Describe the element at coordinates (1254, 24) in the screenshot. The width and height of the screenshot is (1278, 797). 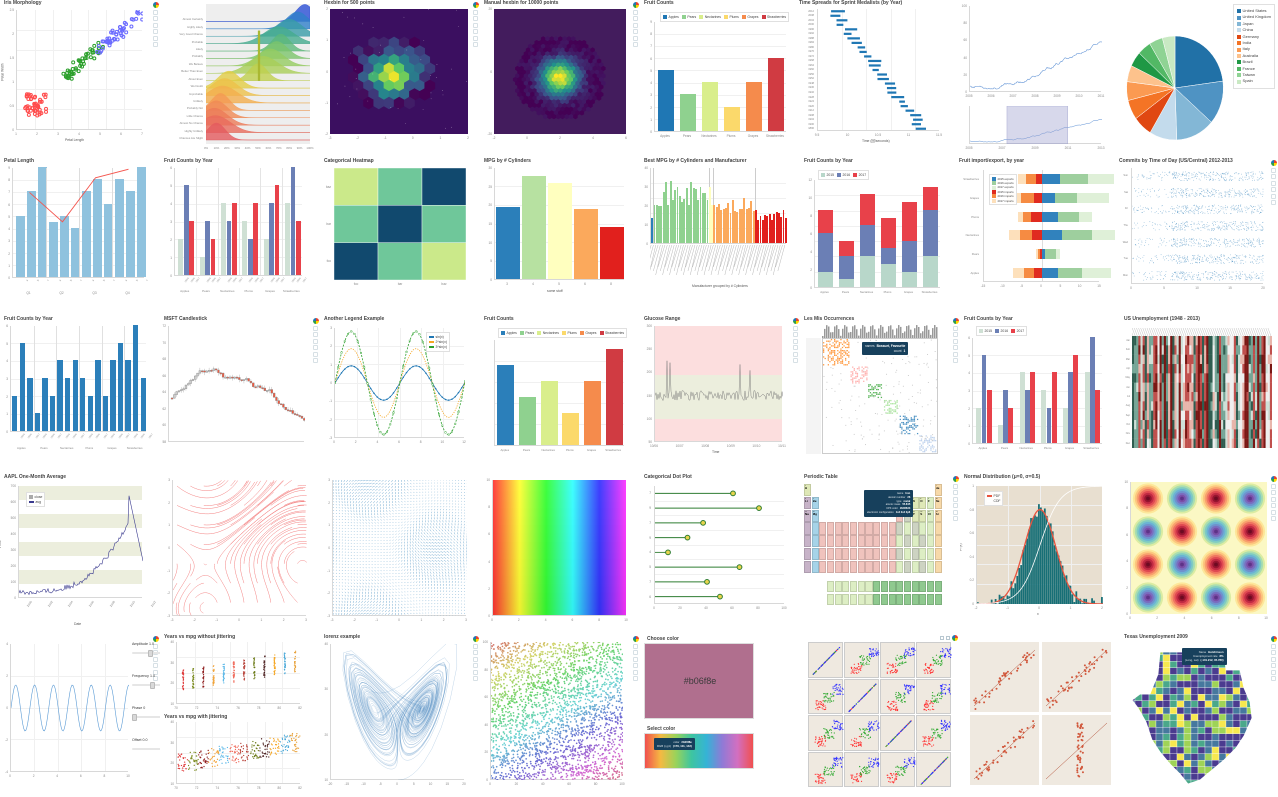
I see `legend-item: Japan` at that location.